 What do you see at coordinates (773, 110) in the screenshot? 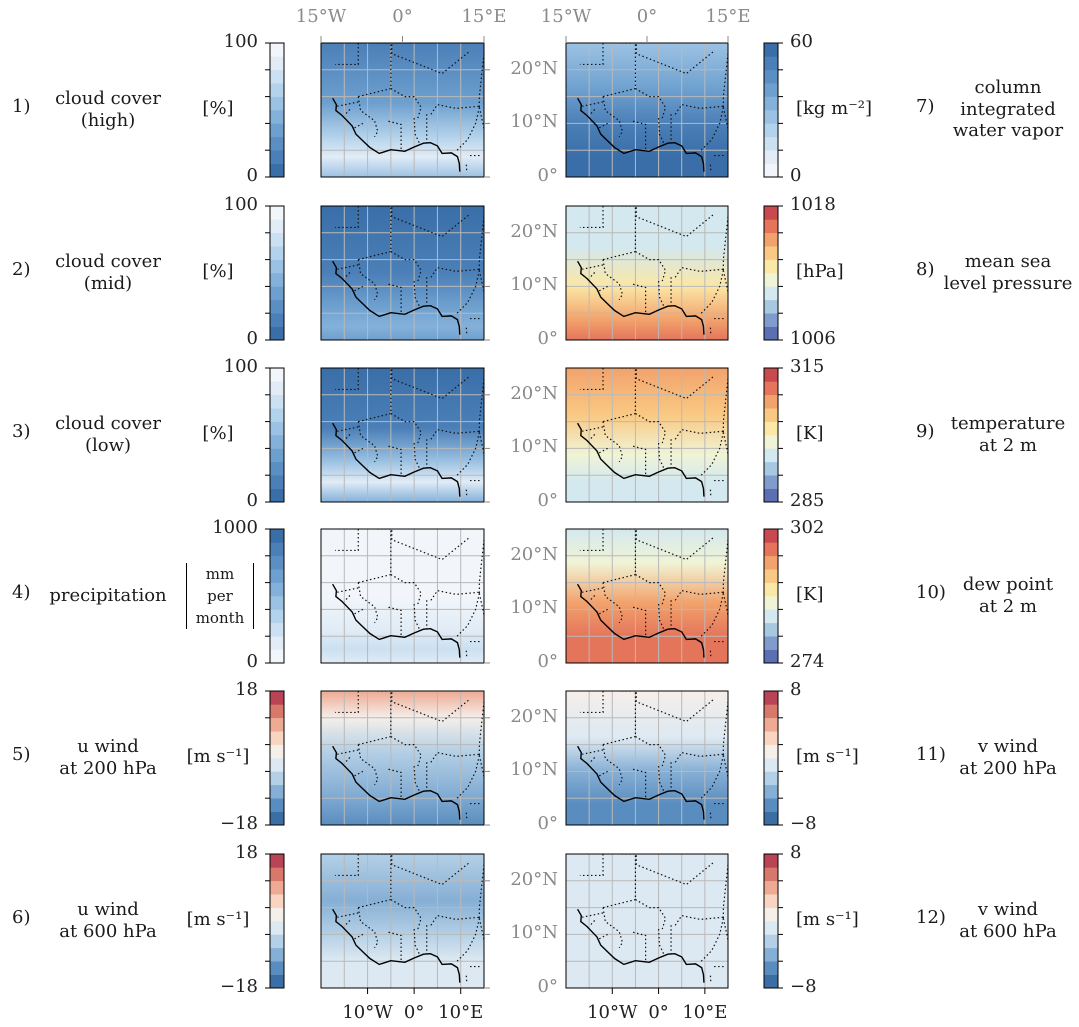
I see `colorbar-cwv` at bounding box center [773, 110].